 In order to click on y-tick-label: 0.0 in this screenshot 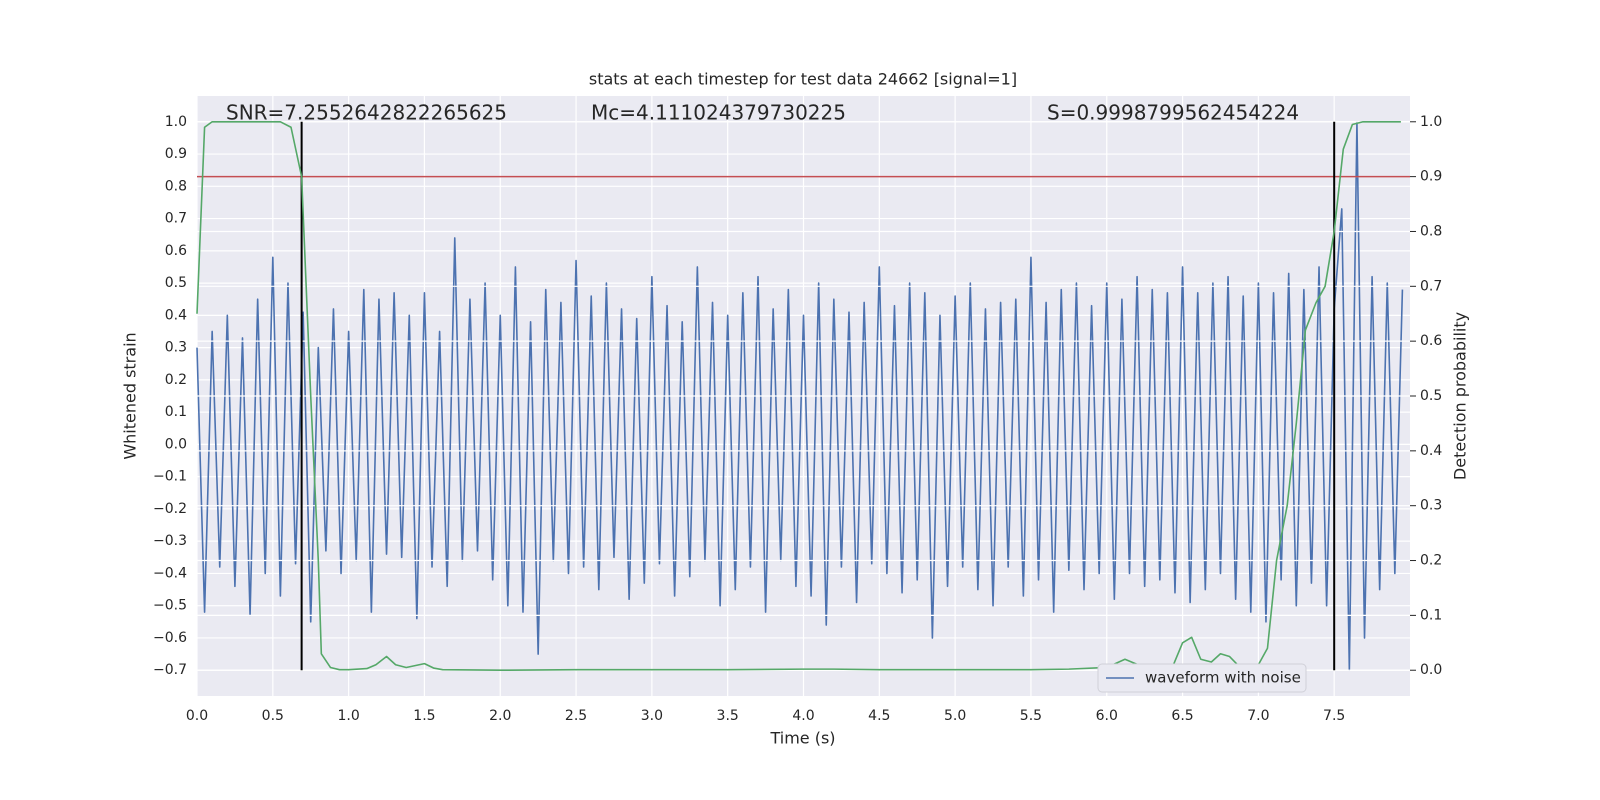, I will do `click(176, 444)`.